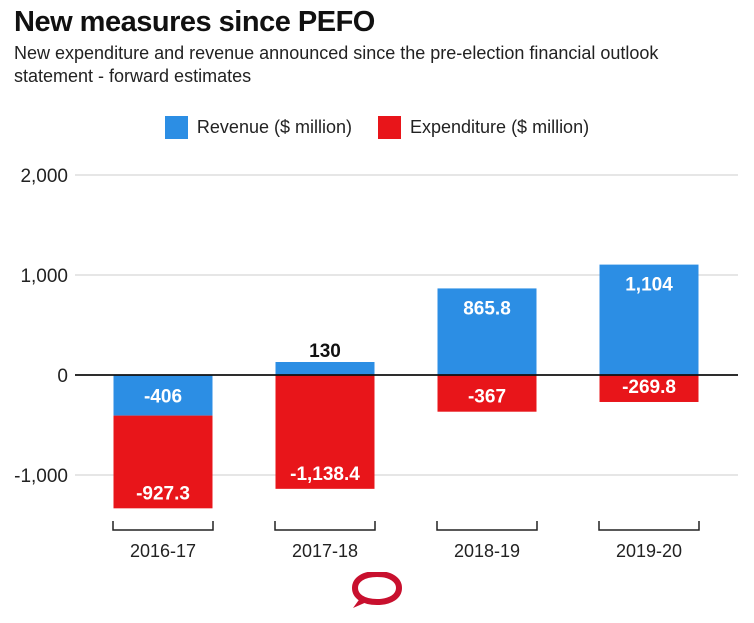  Describe the element at coordinates (649, 551) in the screenshot. I see `x-tick-label: 2019-20` at that location.